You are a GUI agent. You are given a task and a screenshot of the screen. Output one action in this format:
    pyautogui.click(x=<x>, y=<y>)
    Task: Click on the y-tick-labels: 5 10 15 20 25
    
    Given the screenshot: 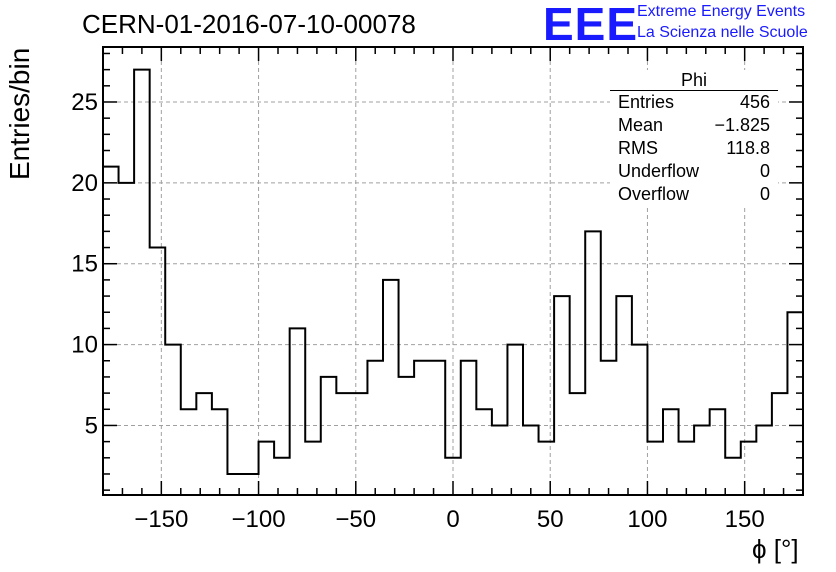 What is the action you would take?
    pyautogui.click(x=84, y=264)
    